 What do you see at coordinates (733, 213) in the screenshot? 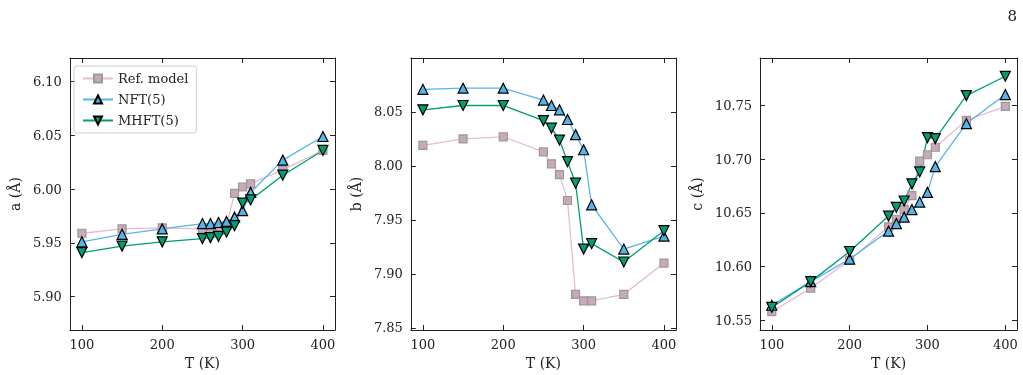
I see `y-tick-label: 10.65` at bounding box center [733, 213].